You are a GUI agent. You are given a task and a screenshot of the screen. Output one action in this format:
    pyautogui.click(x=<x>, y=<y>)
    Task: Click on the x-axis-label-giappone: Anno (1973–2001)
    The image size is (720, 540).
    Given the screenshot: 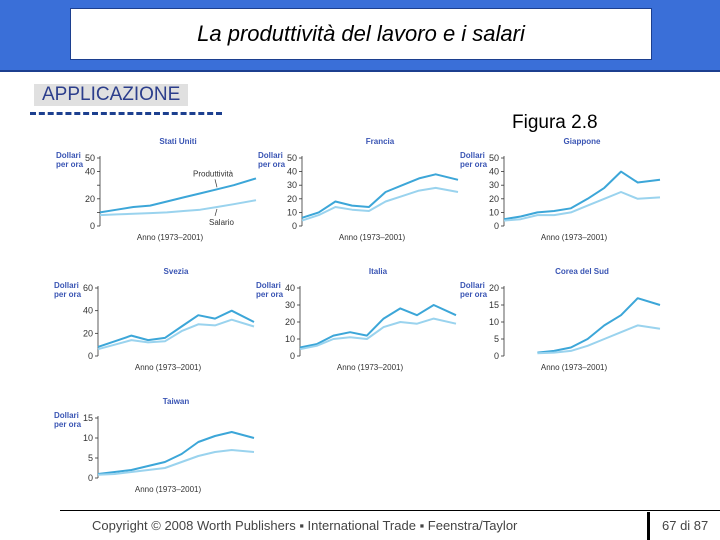 What is the action you would take?
    pyautogui.click(x=574, y=237)
    